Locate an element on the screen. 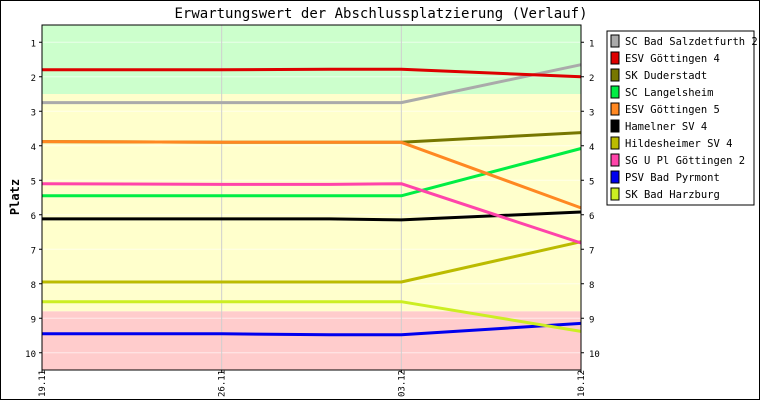  y-tick-label-right: 4 is located at coordinates (591, 148).